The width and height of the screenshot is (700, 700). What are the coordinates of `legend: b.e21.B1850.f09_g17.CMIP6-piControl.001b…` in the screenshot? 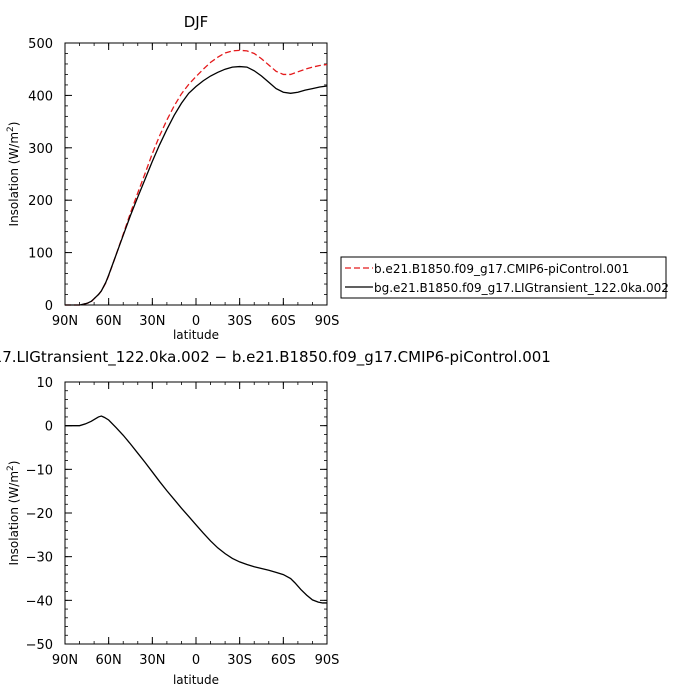 It's located at (504, 277).